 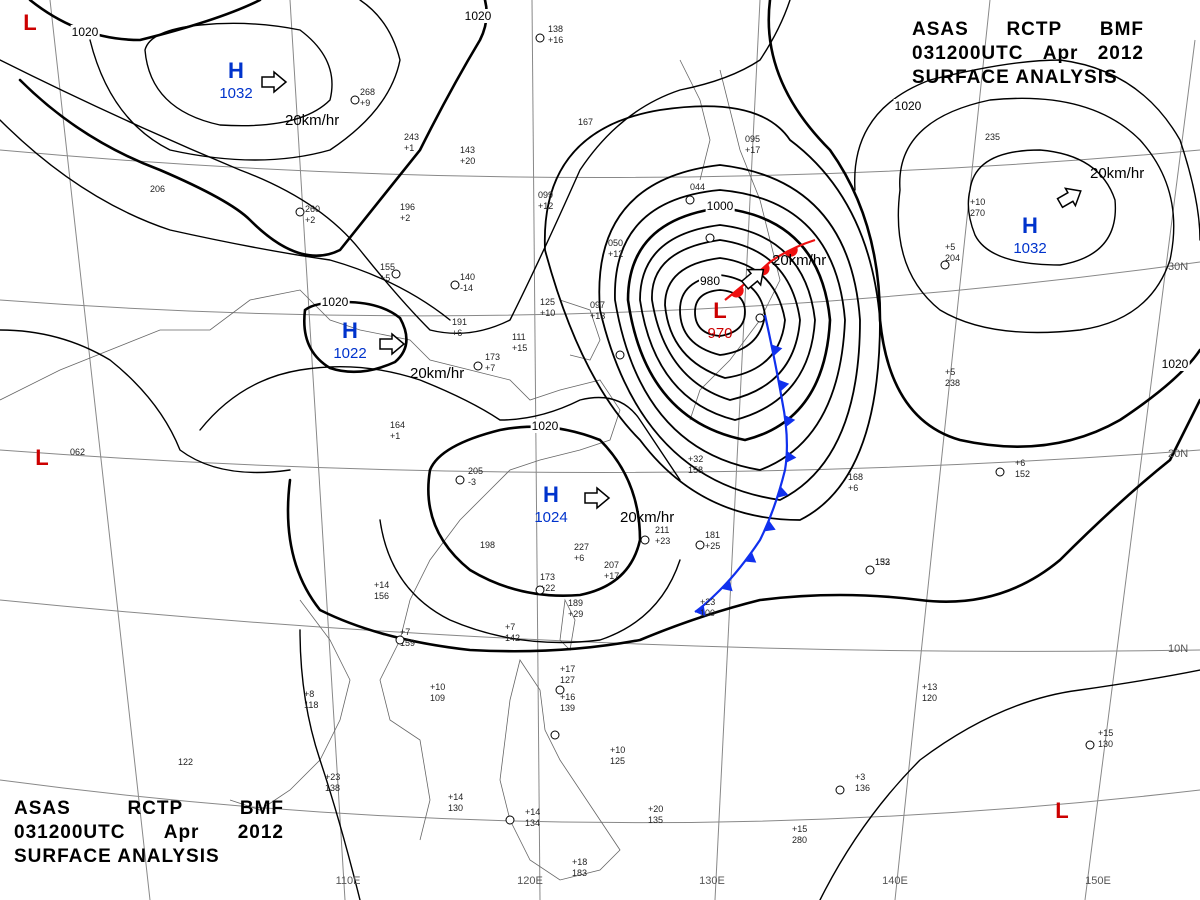 What do you see at coordinates (952, 383) in the screenshot?
I see `station-value: 238` at bounding box center [952, 383].